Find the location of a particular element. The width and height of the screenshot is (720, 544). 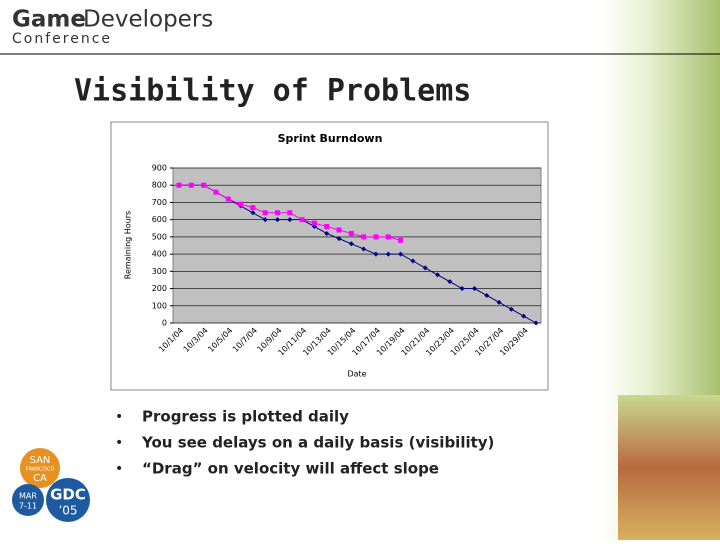

y-tick-label: 900 is located at coordinates (159, 168).